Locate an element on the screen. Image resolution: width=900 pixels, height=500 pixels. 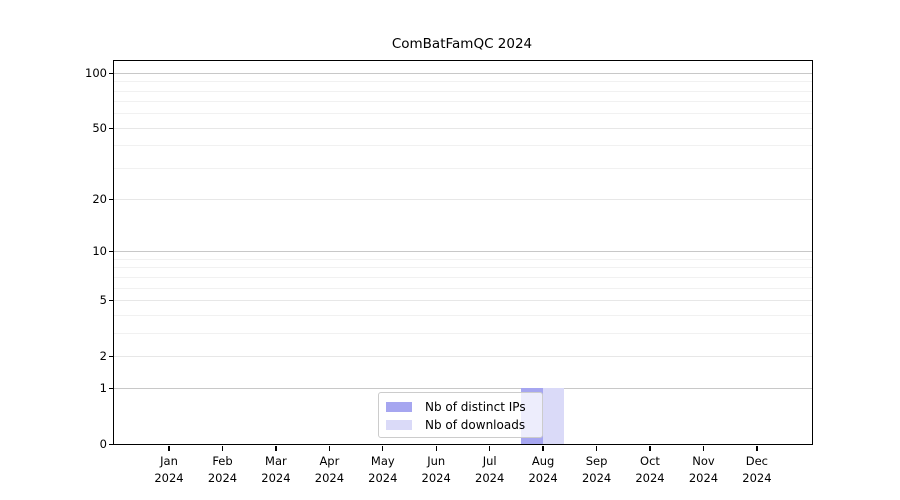
x-tick-label-jul: Jul 2024 is located at coordinates (490, 469).